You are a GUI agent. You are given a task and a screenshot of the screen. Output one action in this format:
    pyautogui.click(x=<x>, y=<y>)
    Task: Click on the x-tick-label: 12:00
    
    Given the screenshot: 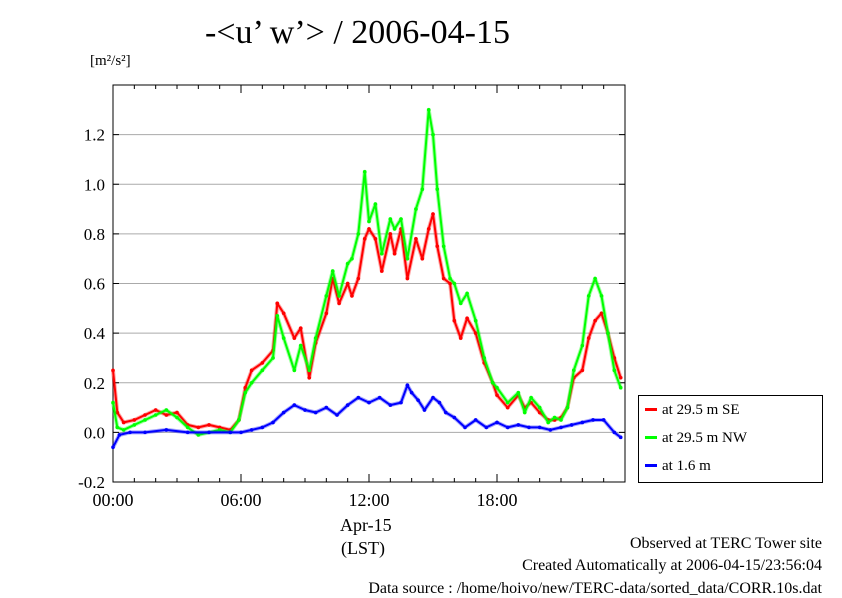 What is the action you would take?
    pyautogui.click(x=368, y=500)
    